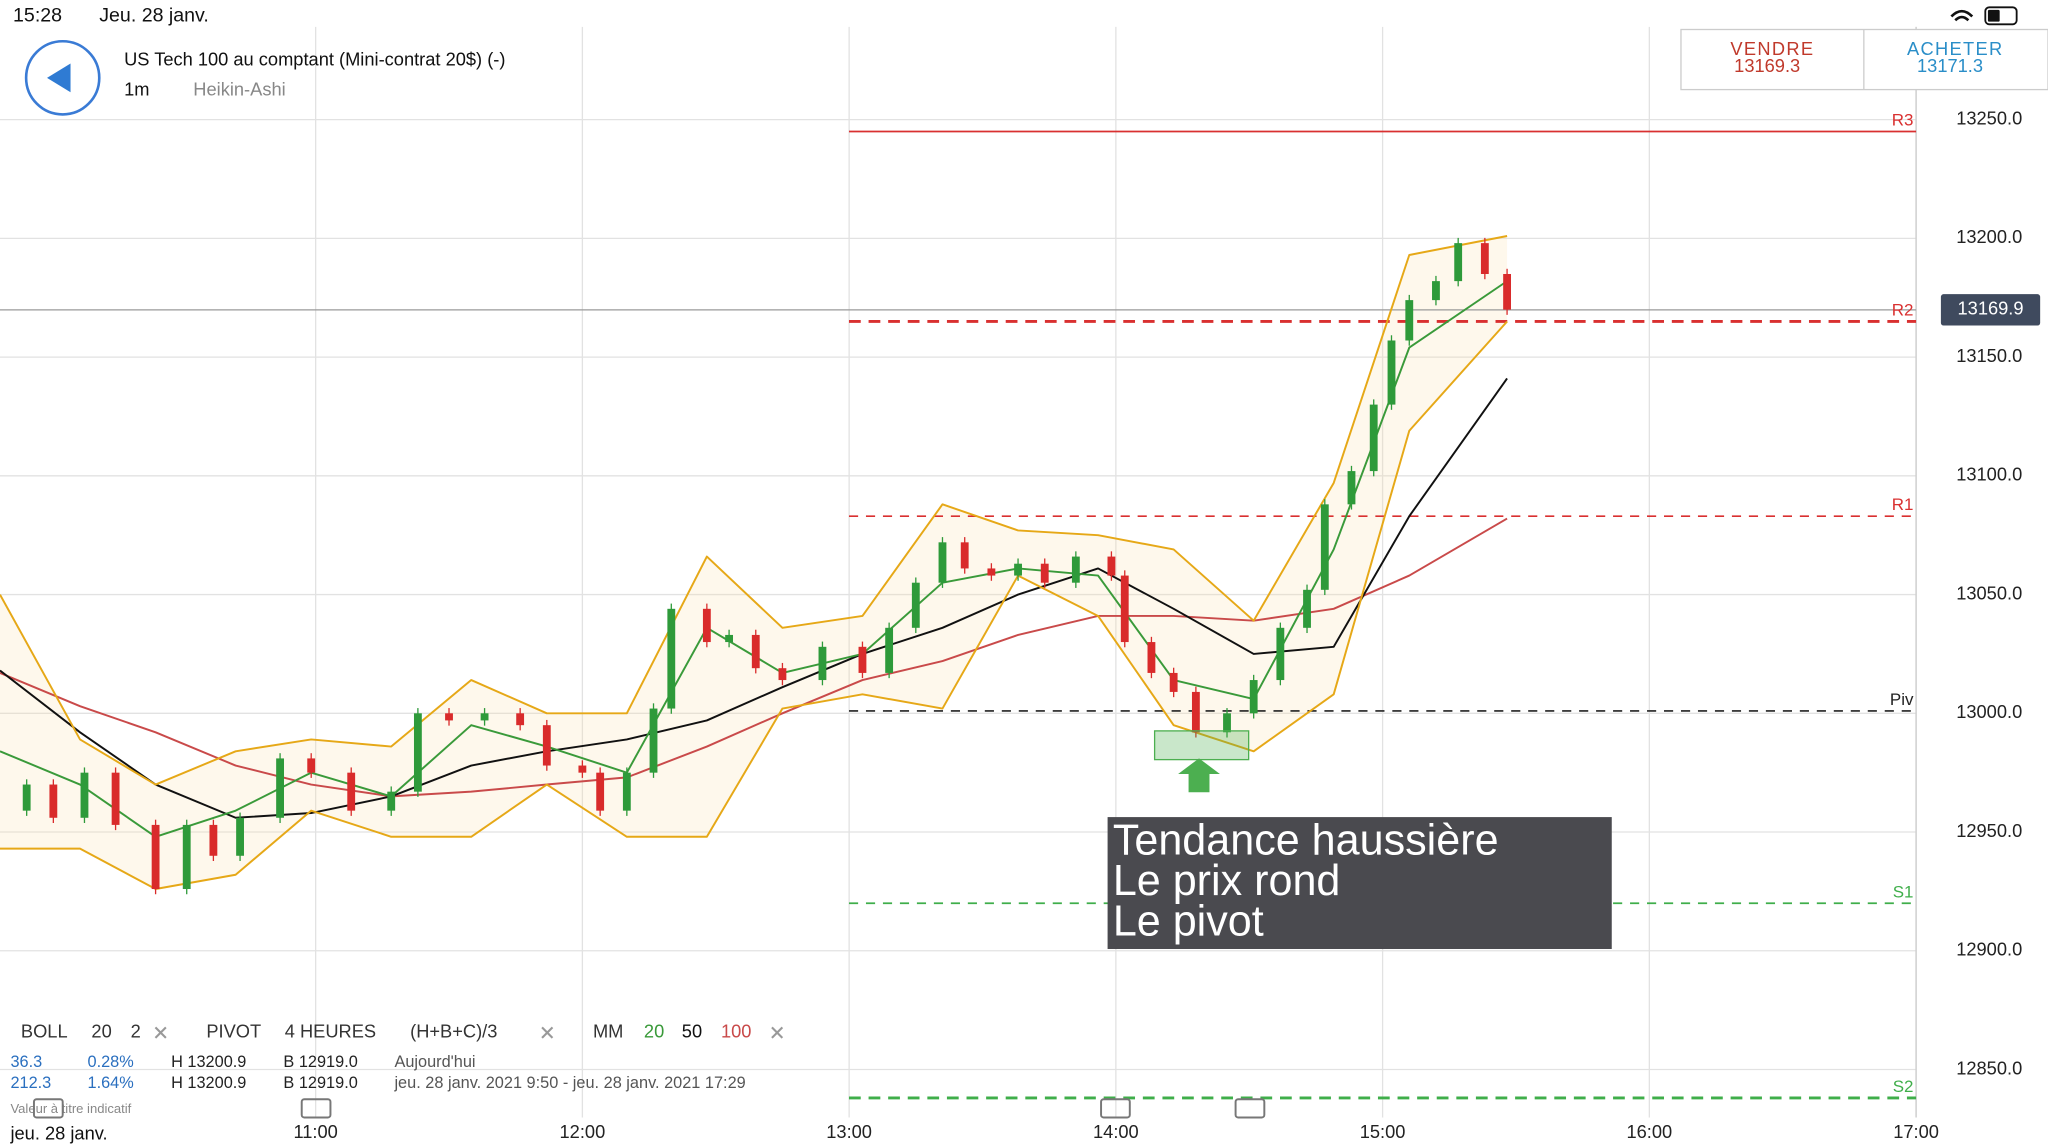 The image size is (2048, 1147). I want to click on indicator-param: 2, so click(136, 1030).